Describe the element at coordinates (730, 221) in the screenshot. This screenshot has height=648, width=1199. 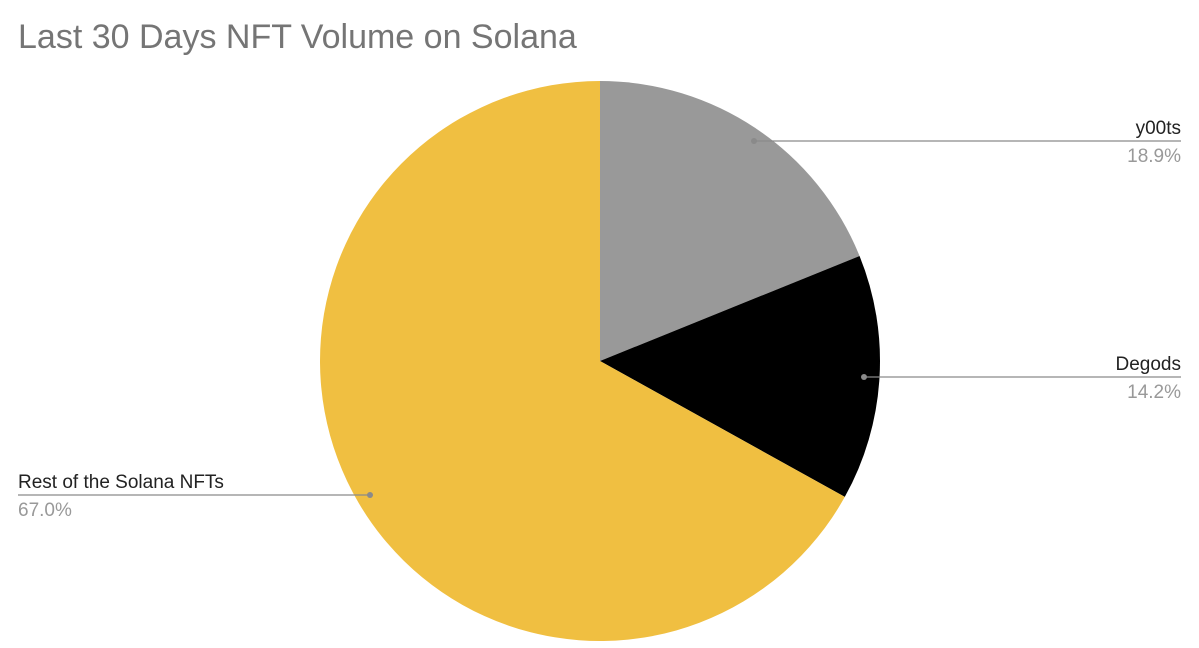
I see `pie-slice-y00ts` at that location.